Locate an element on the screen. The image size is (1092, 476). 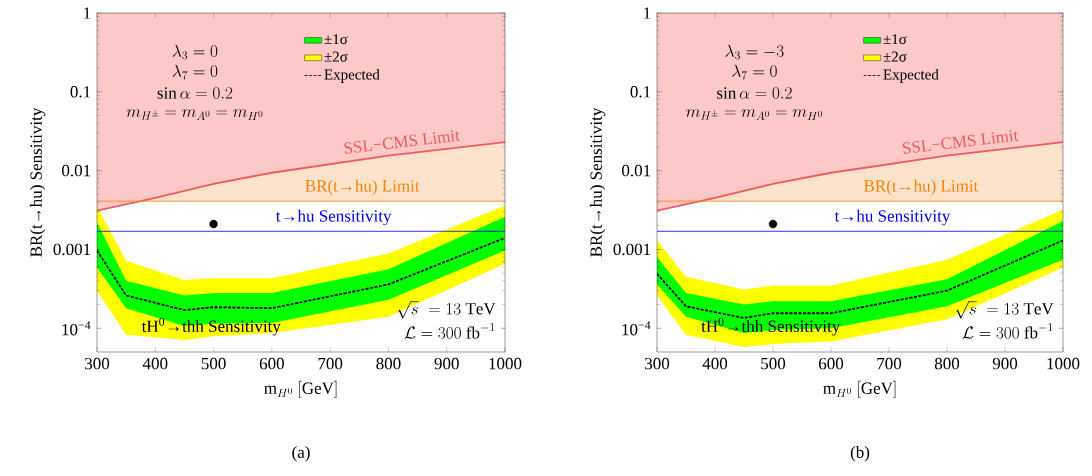
text: (a) is located at coordinates (301, 453).